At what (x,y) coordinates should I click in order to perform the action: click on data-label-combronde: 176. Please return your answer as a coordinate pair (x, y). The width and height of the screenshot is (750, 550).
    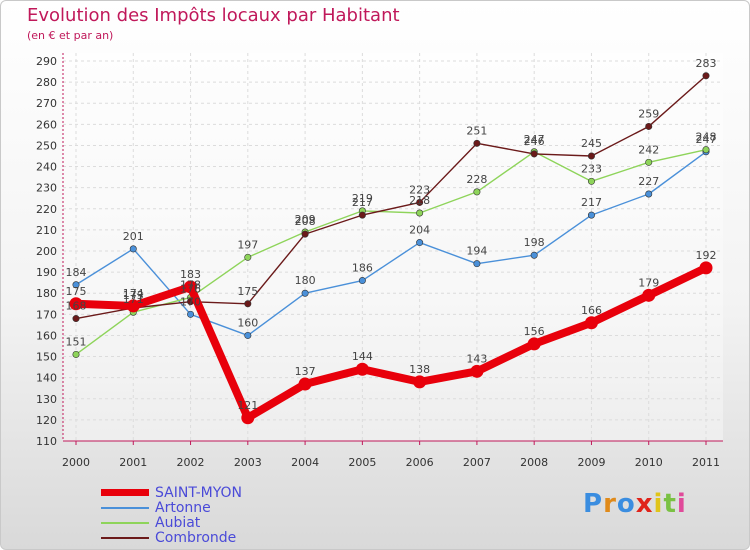
    Looking at the image, I should click on (190, 289).